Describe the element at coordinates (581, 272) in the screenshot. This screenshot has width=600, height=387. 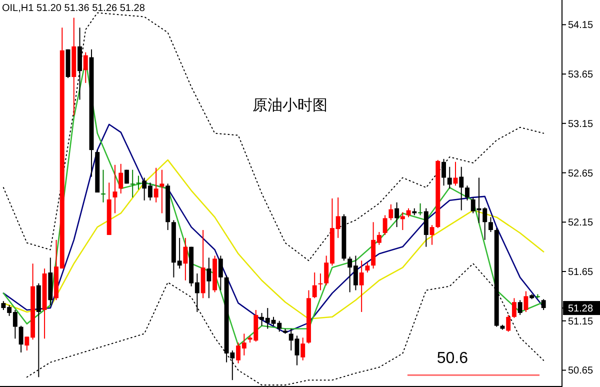
I see `y-tick-label: 51.65` at that location.